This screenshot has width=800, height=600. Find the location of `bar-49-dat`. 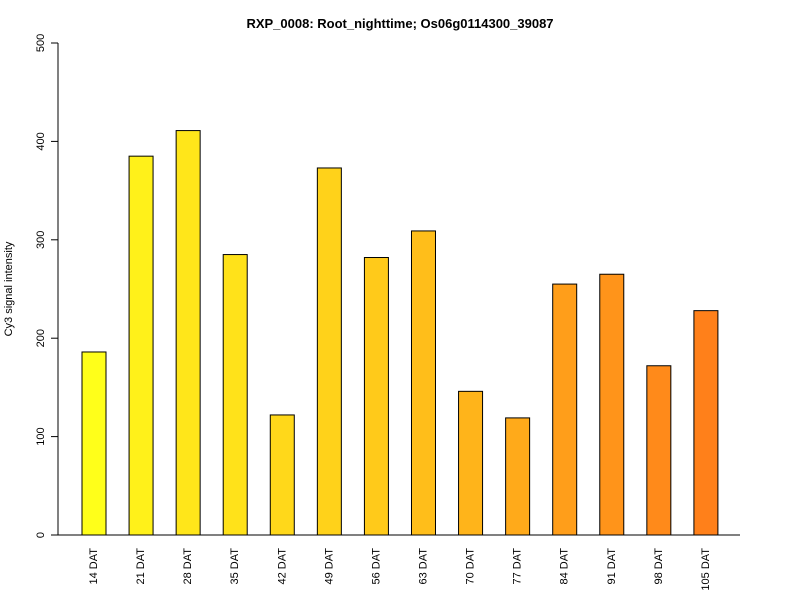

bar-49-dat is located at coordinates (329, 351).